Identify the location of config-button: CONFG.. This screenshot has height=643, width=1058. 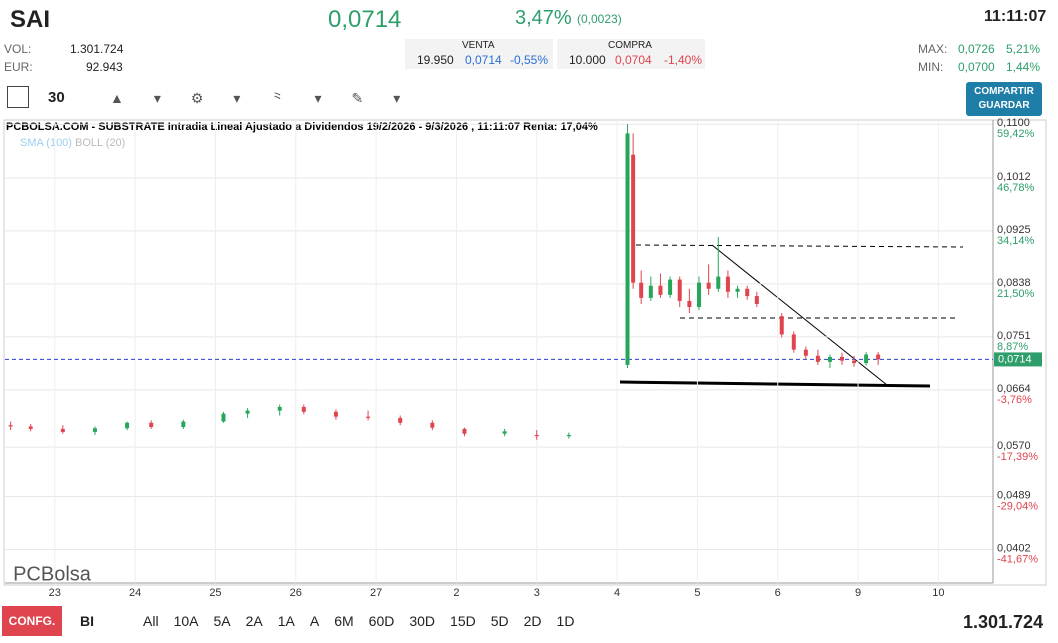
(32, 621).